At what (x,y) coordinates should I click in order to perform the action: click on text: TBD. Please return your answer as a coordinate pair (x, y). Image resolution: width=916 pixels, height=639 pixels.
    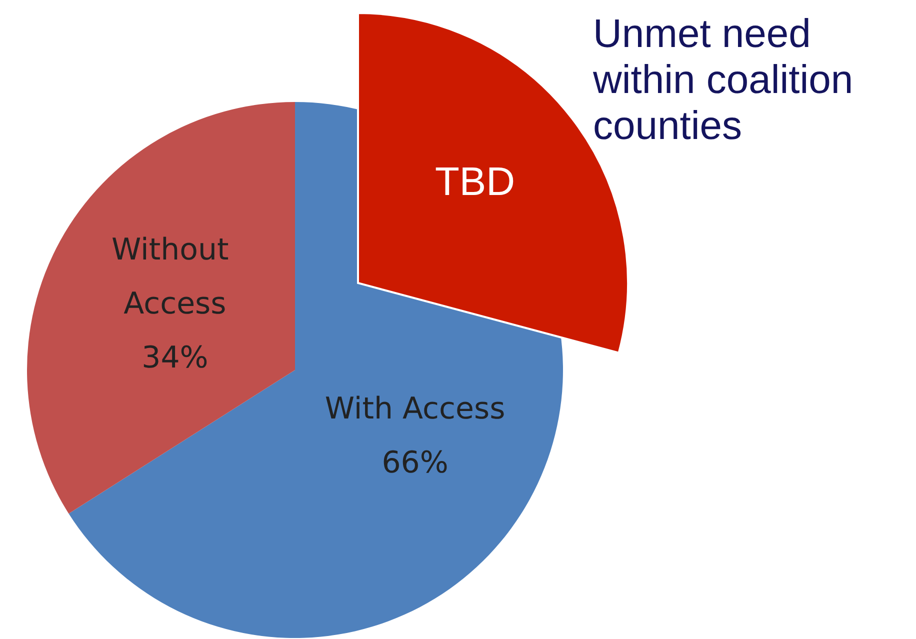
    Looking at the image, I should click on (475, 182).